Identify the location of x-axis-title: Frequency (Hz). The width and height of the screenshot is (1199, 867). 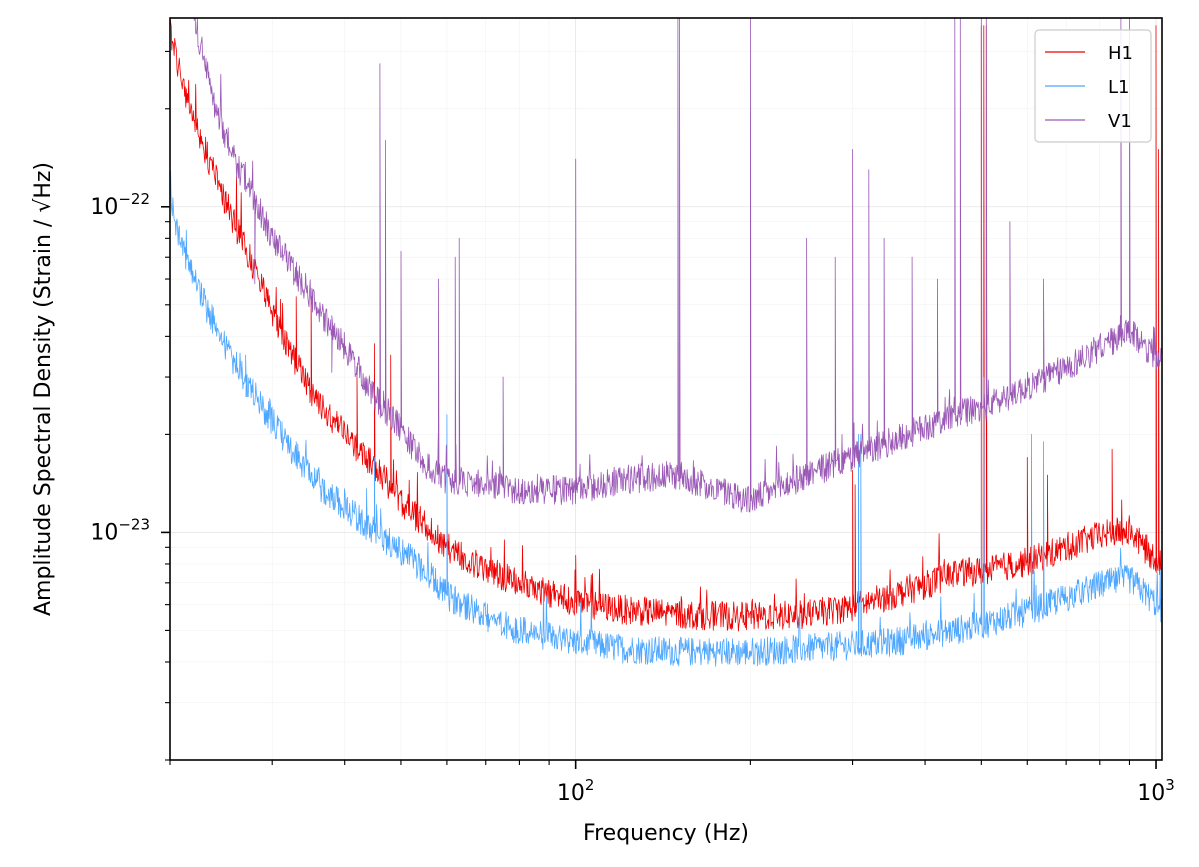
(666, 833).